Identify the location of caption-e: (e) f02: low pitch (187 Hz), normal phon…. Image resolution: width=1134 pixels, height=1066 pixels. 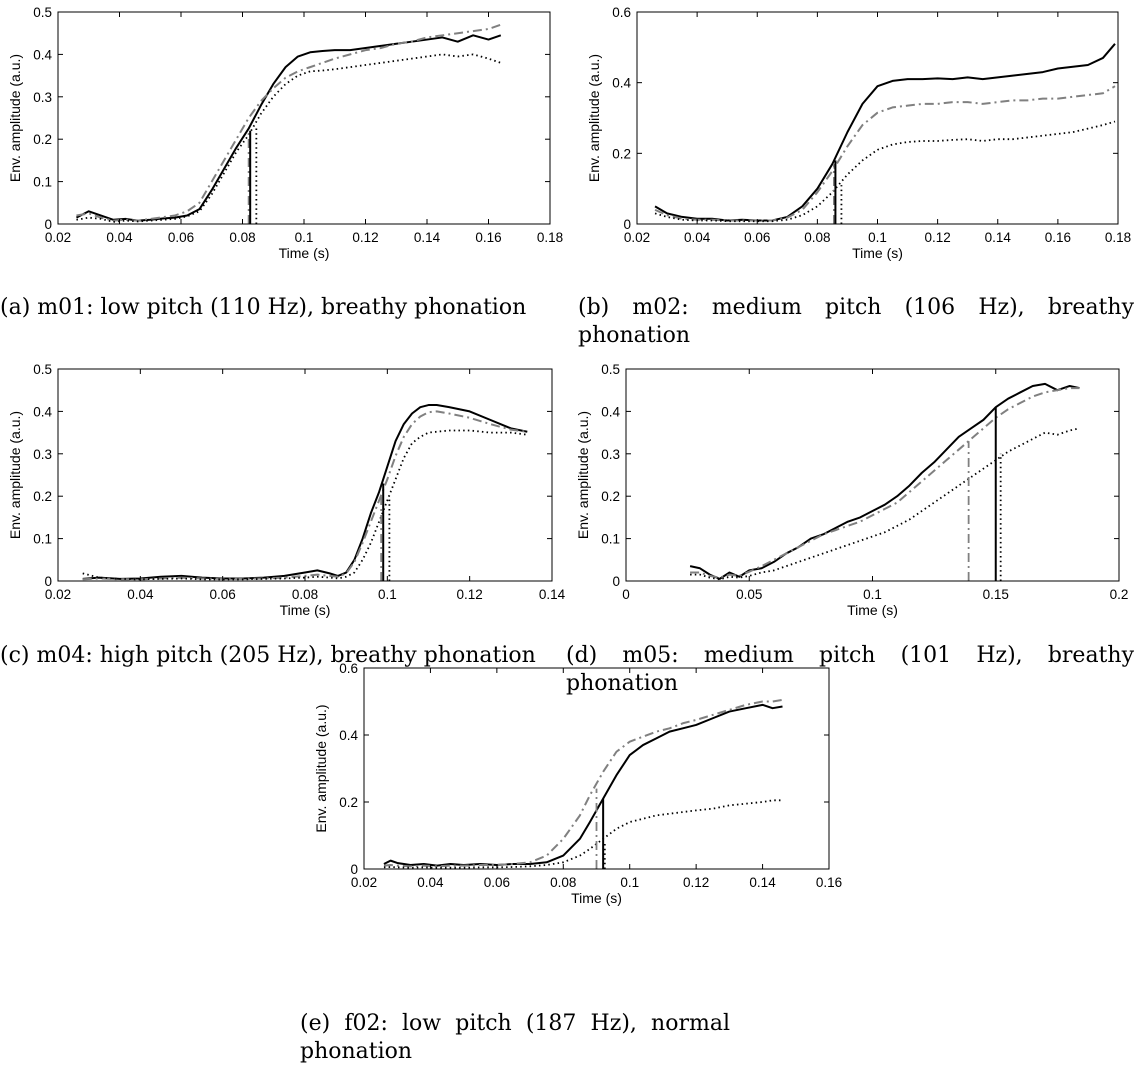
(515, 1037).